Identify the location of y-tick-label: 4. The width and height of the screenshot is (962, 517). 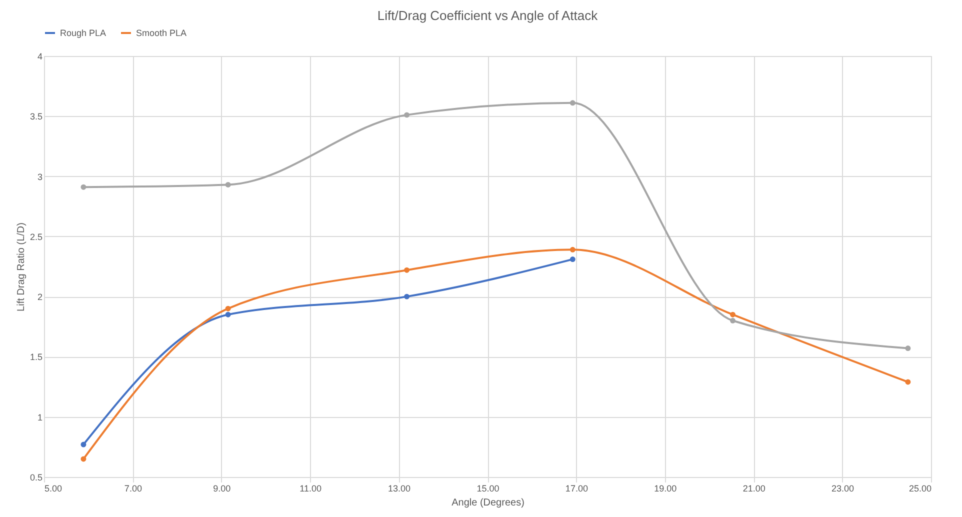
(39, 57).